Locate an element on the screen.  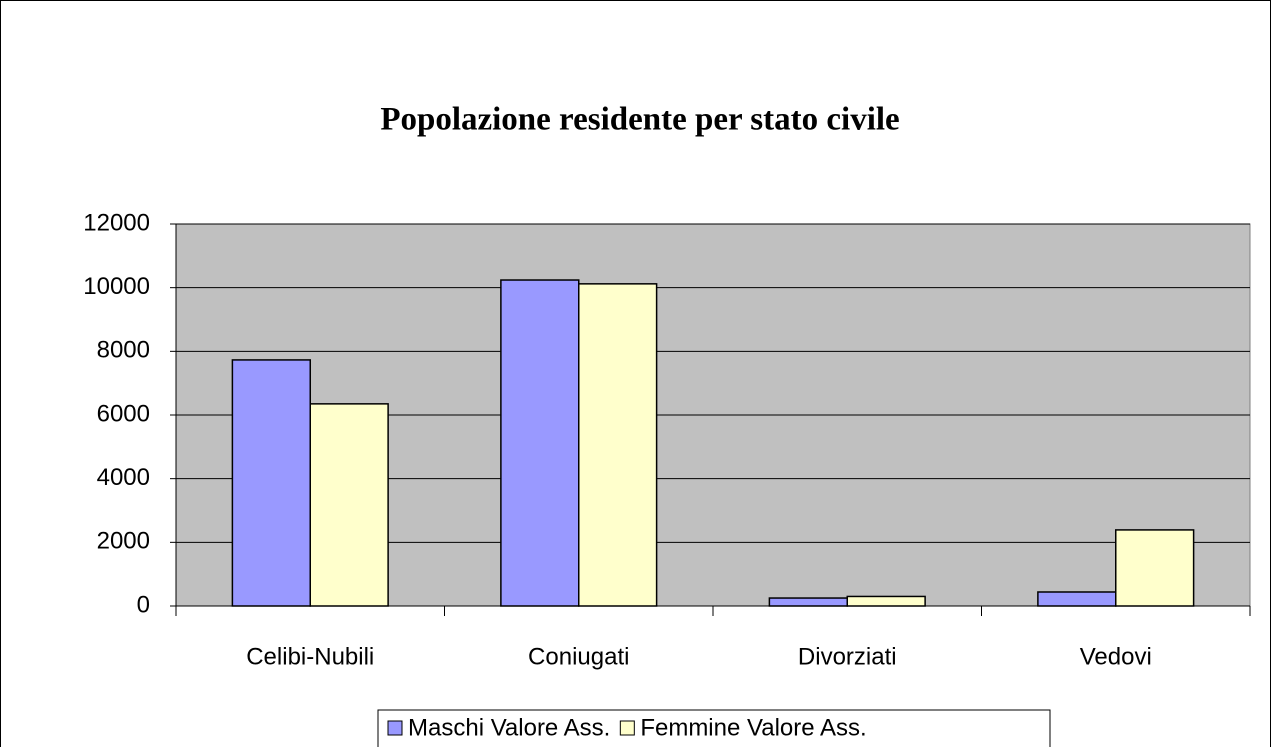
y-tick-label: 12000 is located at coordinates (116, 222).